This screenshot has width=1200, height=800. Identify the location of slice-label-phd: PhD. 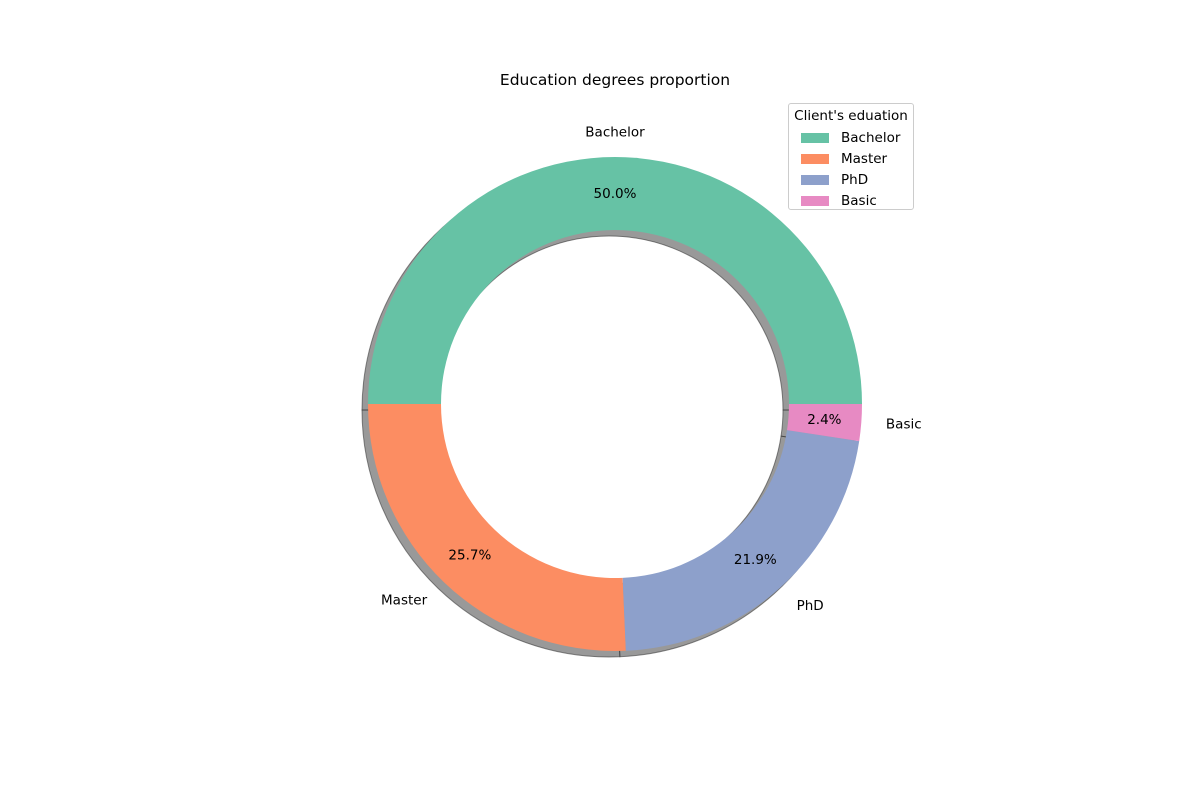
(810, 606).